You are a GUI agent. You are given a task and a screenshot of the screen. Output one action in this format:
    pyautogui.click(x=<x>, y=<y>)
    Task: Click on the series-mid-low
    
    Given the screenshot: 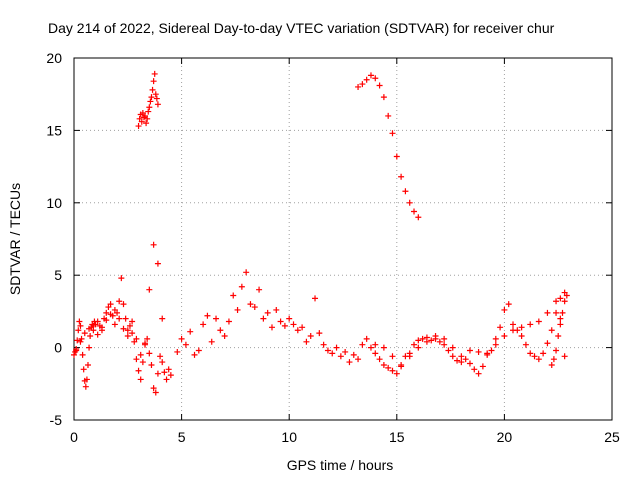 What is the action you would take?
    pyautogui.click(x=371, y=323)
    